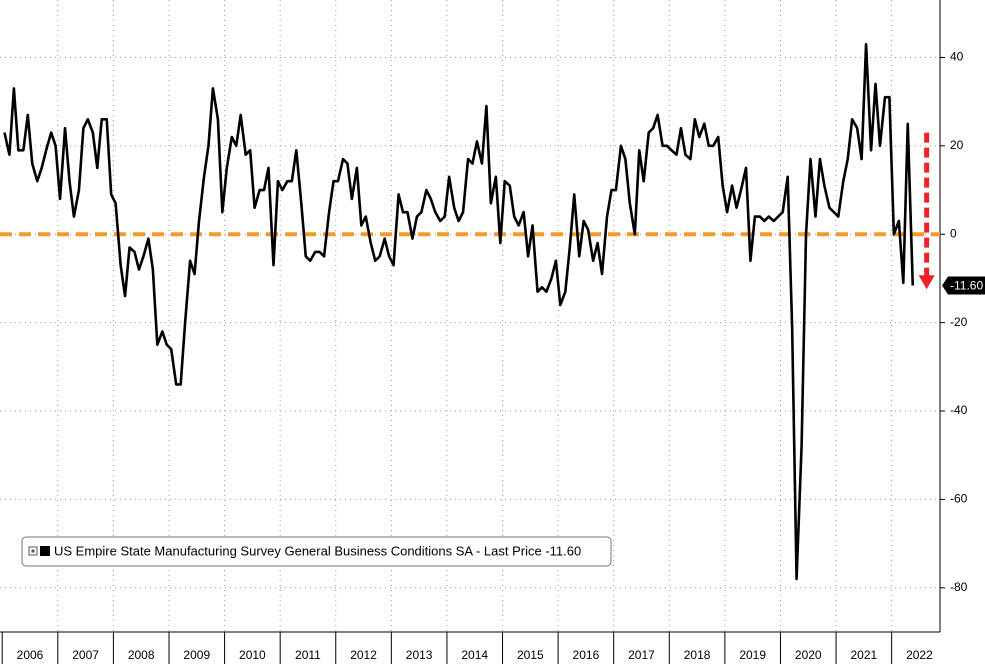 The width and height of the screenshot is (985, 664). Describe the element at coordinates (586, 655) in the screenshot. I see `x-tick-label: 2016` at that location.